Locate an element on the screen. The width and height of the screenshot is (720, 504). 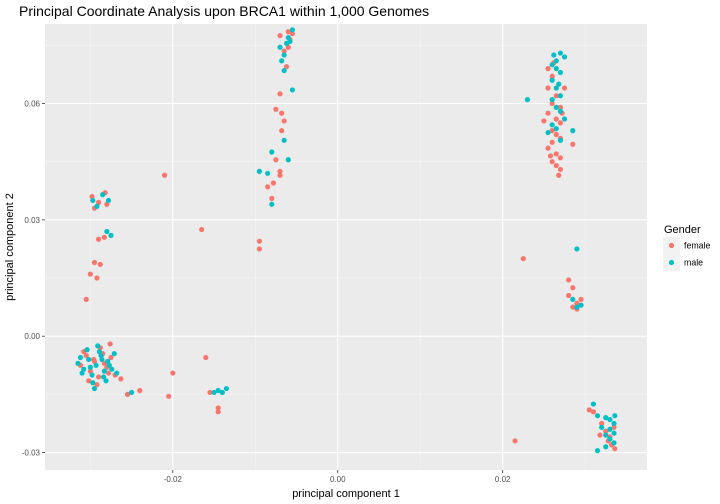
legend-label-female: female is located at coordinates (697, 246).